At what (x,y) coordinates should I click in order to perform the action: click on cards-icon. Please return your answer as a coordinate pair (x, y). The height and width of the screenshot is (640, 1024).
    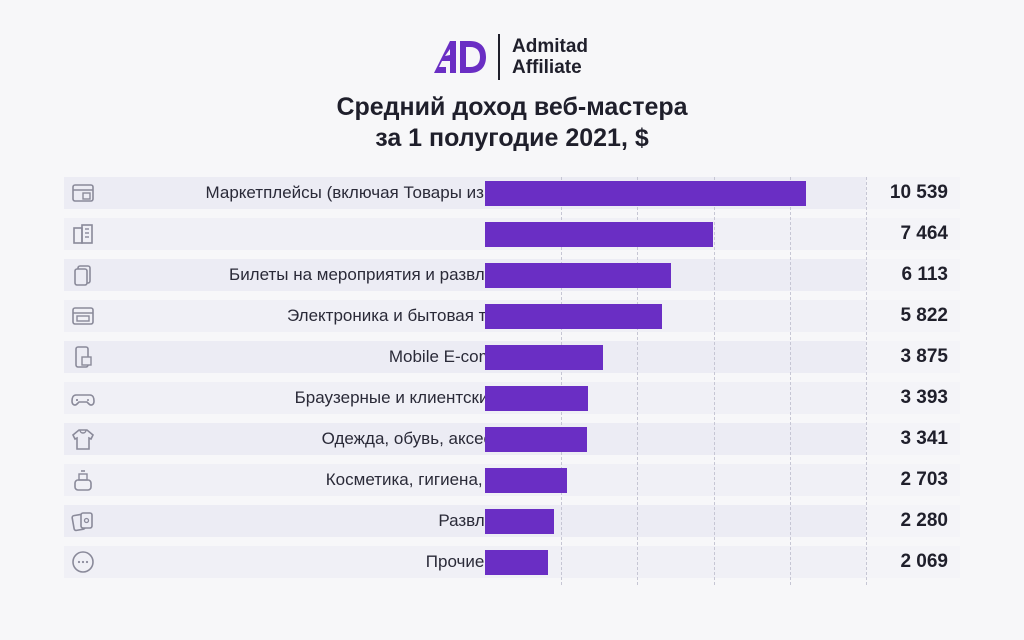
    Looking at the image, I should click on (83, 521).